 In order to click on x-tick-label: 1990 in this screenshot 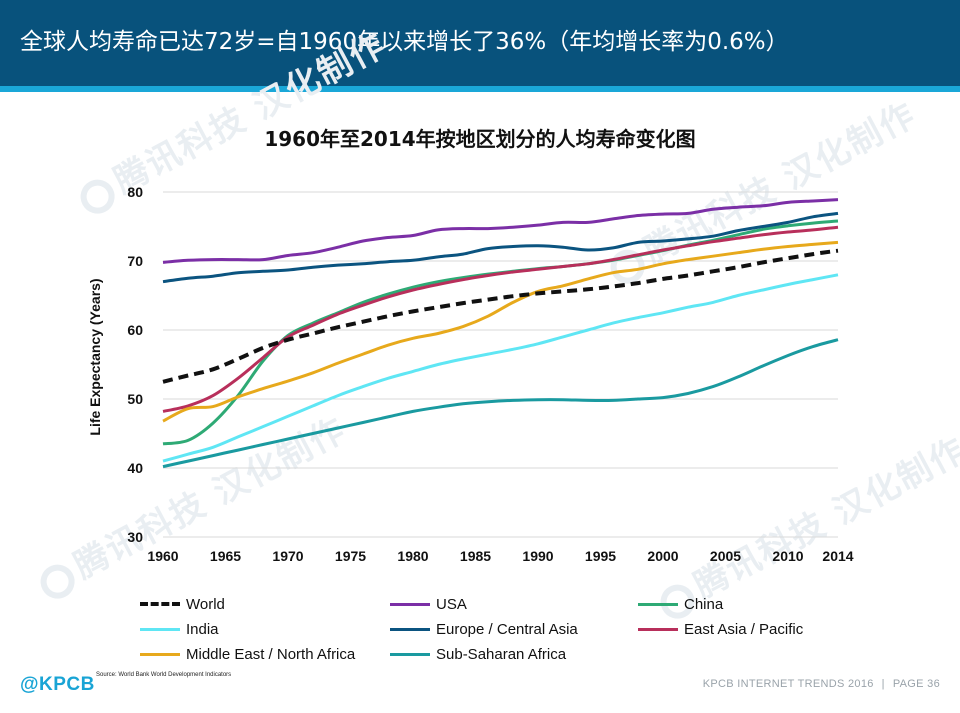, I will do `click(537, 556)`.